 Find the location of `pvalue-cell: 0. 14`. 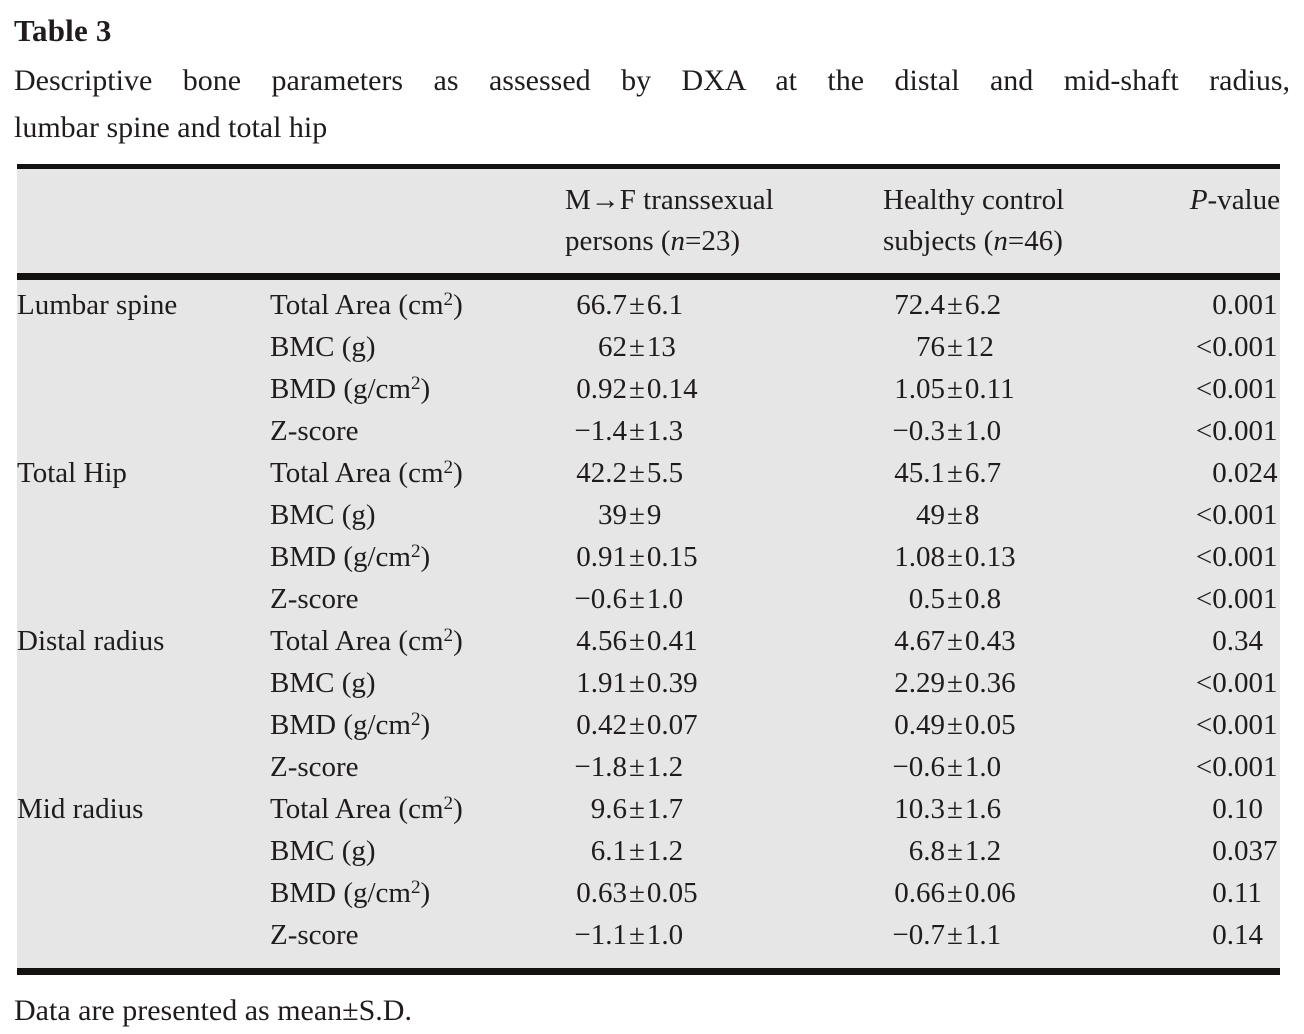

pvalue-cell: 0. 14 is located at coordinates (1237, 935).